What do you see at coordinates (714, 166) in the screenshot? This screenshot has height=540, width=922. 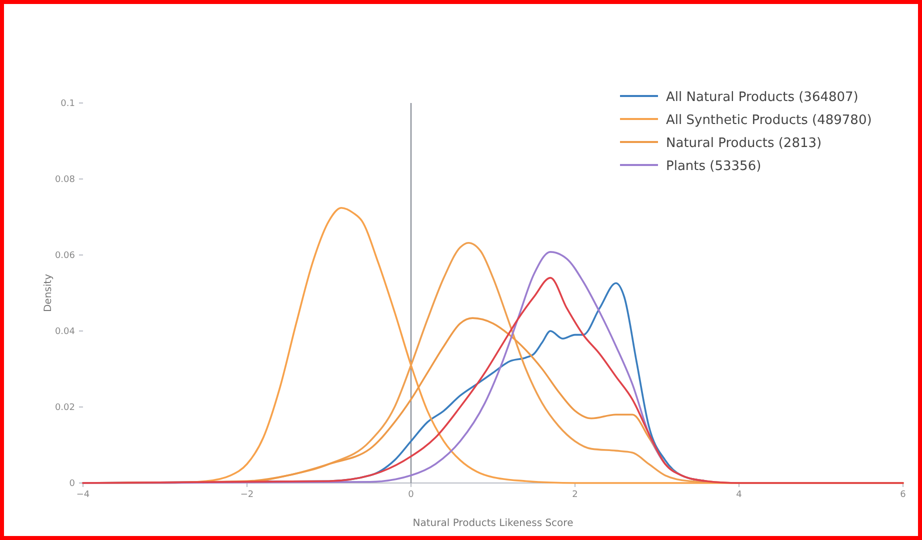 I see `legend-label: Plants (53356)` at bounding box center [714, 166].